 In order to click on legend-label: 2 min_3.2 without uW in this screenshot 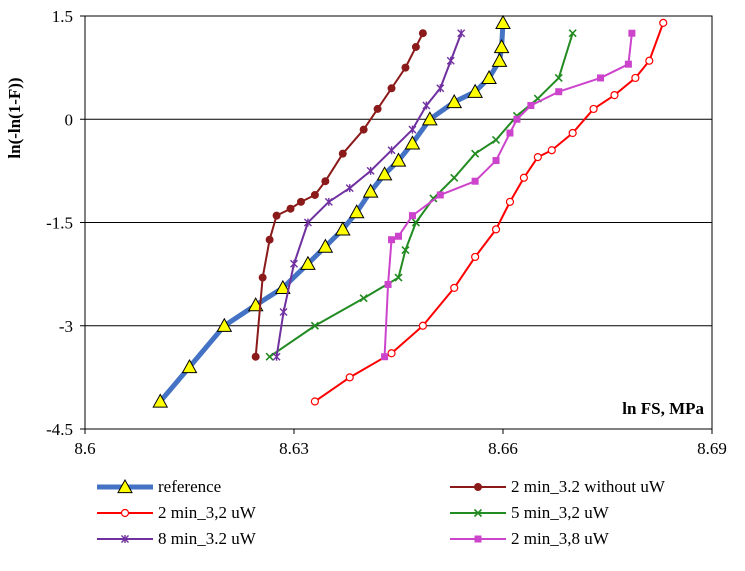, I will do `click(588, 486)`.